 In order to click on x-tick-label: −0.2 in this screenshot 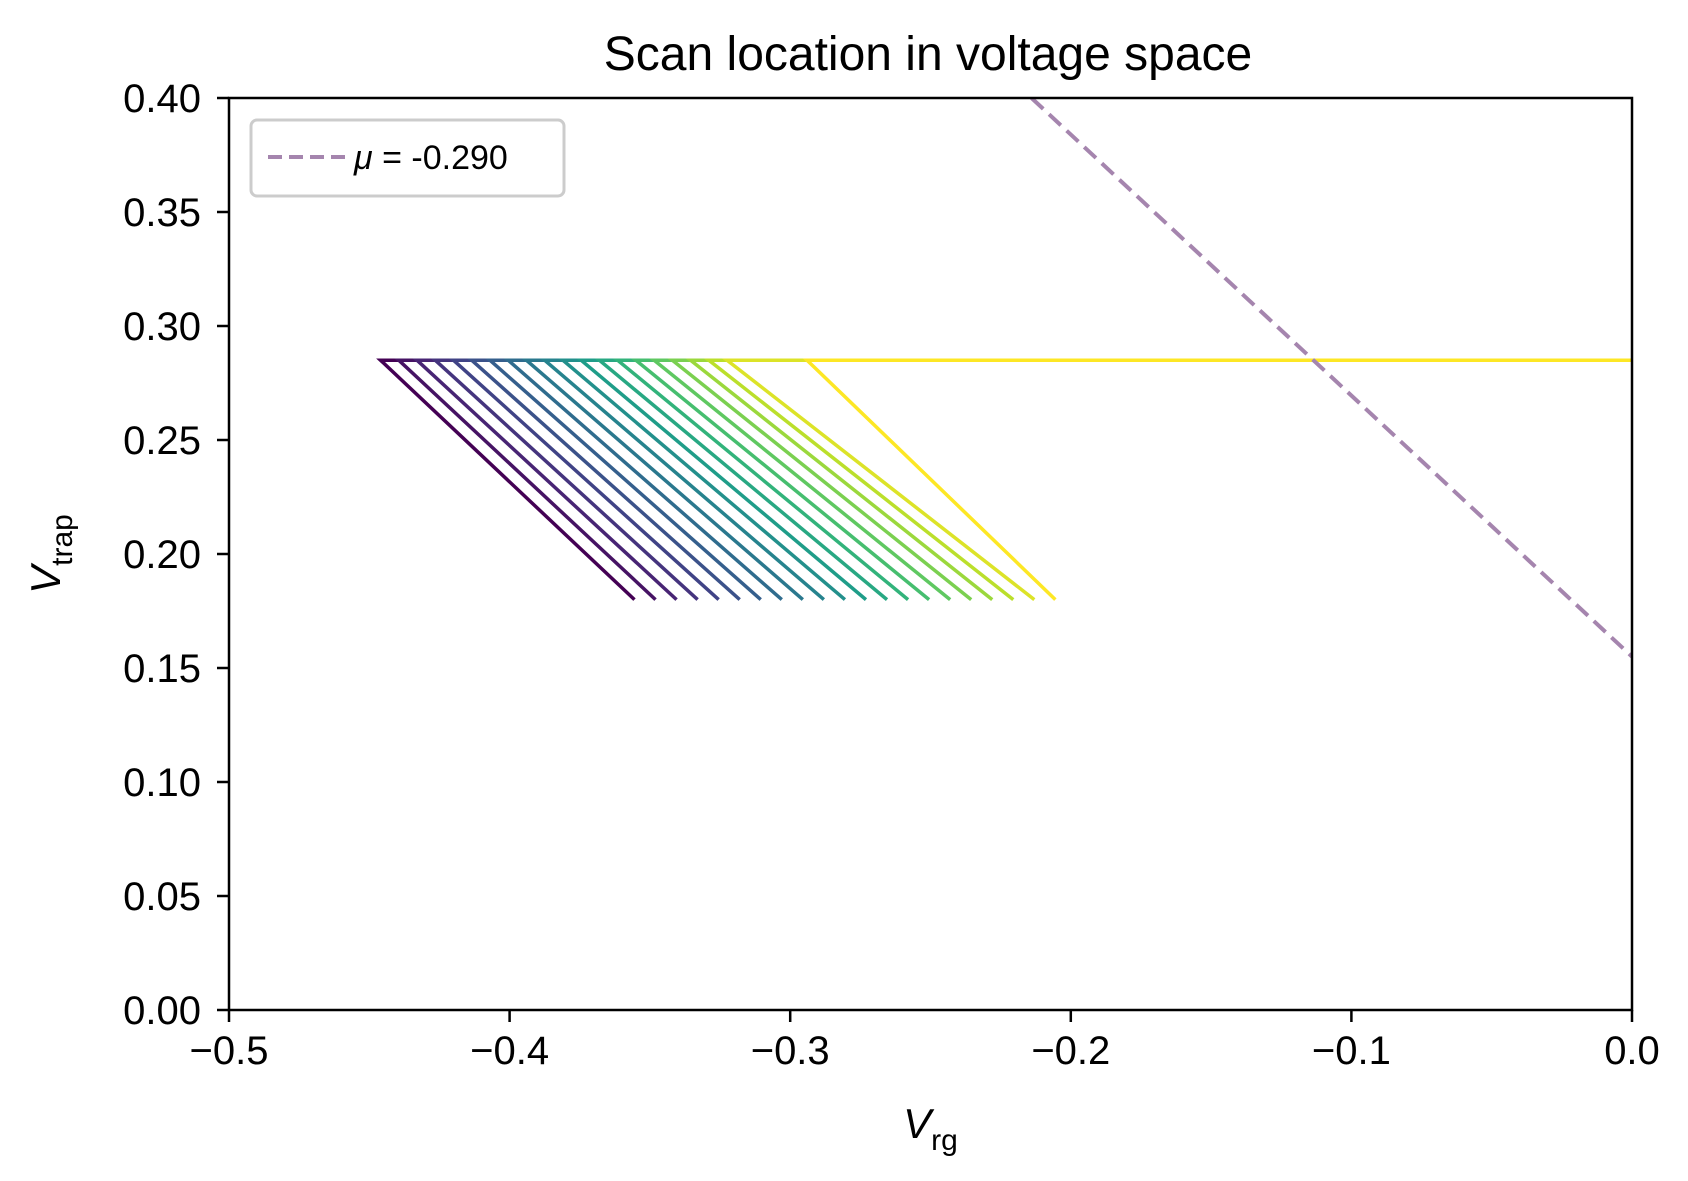, I will do `click(1070, 1051)`.